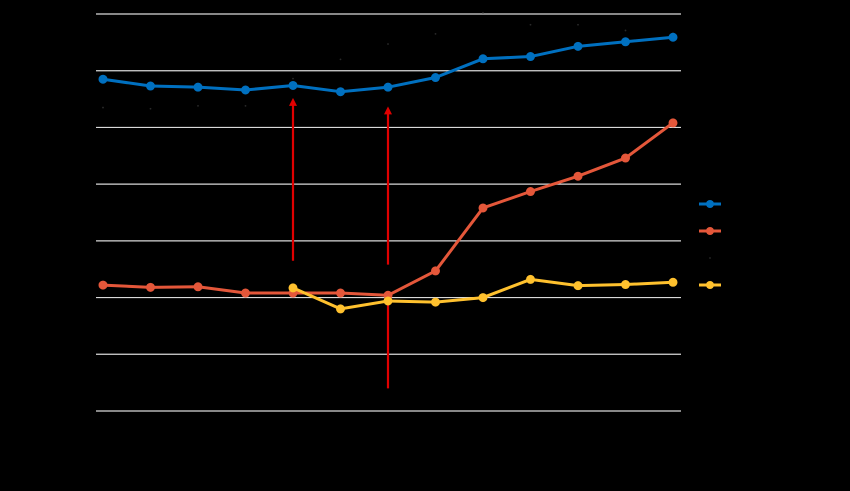 This screenshot has width=850, height=491. What do you see at coordinates (340, 243) in the screenshot?
I see `annotation-arrows` at bounding box center [340, 243].